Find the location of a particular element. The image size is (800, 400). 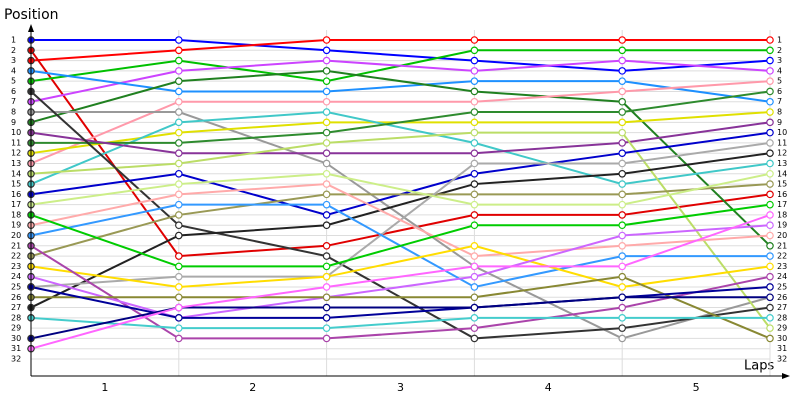

y-tick-label: 8 is located at coordinates (13, 112).